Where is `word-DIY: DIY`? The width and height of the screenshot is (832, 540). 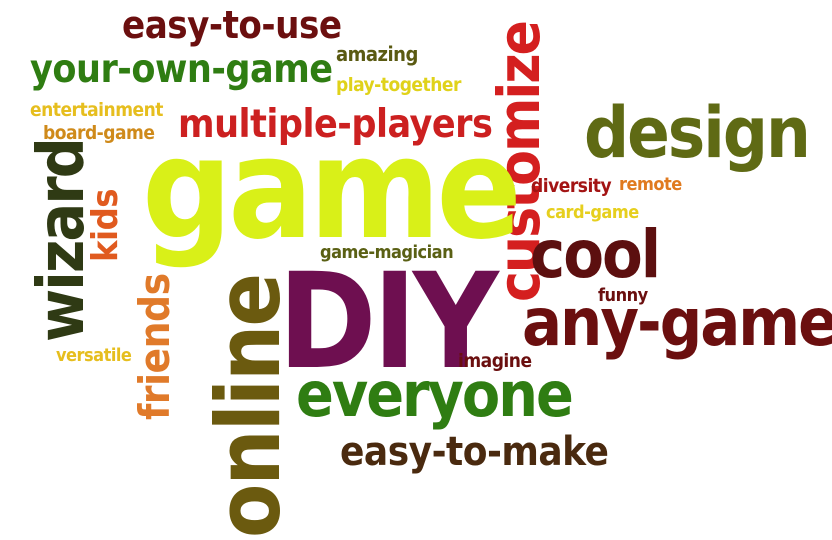
word-DIY: DIY is located at coordinates (388, 322).